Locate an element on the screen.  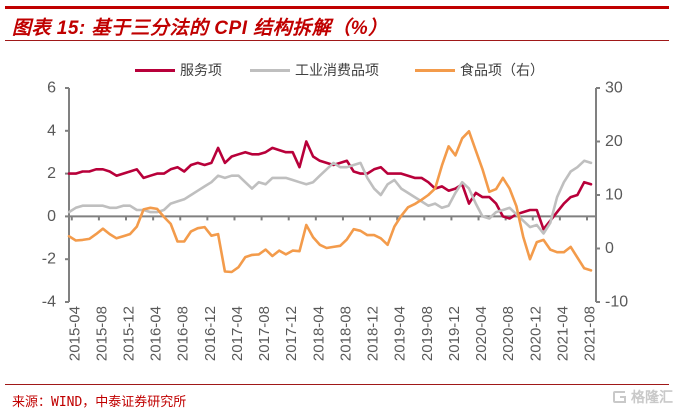
chart-title: 图表 15: 基于三分法的 CPI 结构拆解（%） is located at coordinates (200, 28).